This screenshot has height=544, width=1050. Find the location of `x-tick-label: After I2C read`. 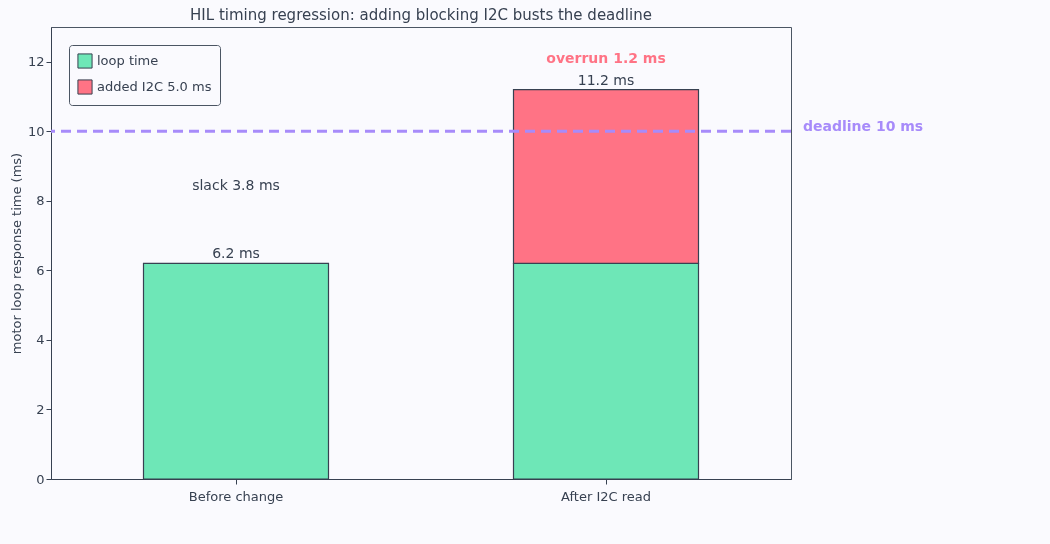

x-tick-label: After I2C read is located at coordinates (606, 496).